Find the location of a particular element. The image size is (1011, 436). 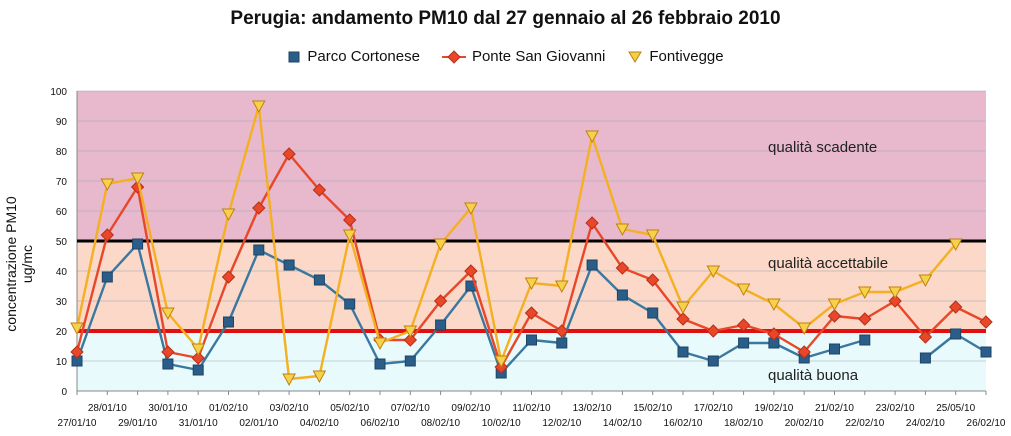

x-tick-label: 07/02/10 is located at coordinates (410, 408).